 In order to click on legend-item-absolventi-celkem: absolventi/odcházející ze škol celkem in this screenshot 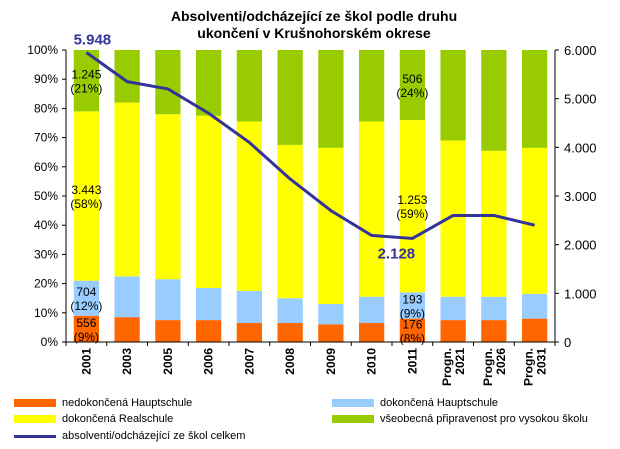, I will do `click(129, 436)`.